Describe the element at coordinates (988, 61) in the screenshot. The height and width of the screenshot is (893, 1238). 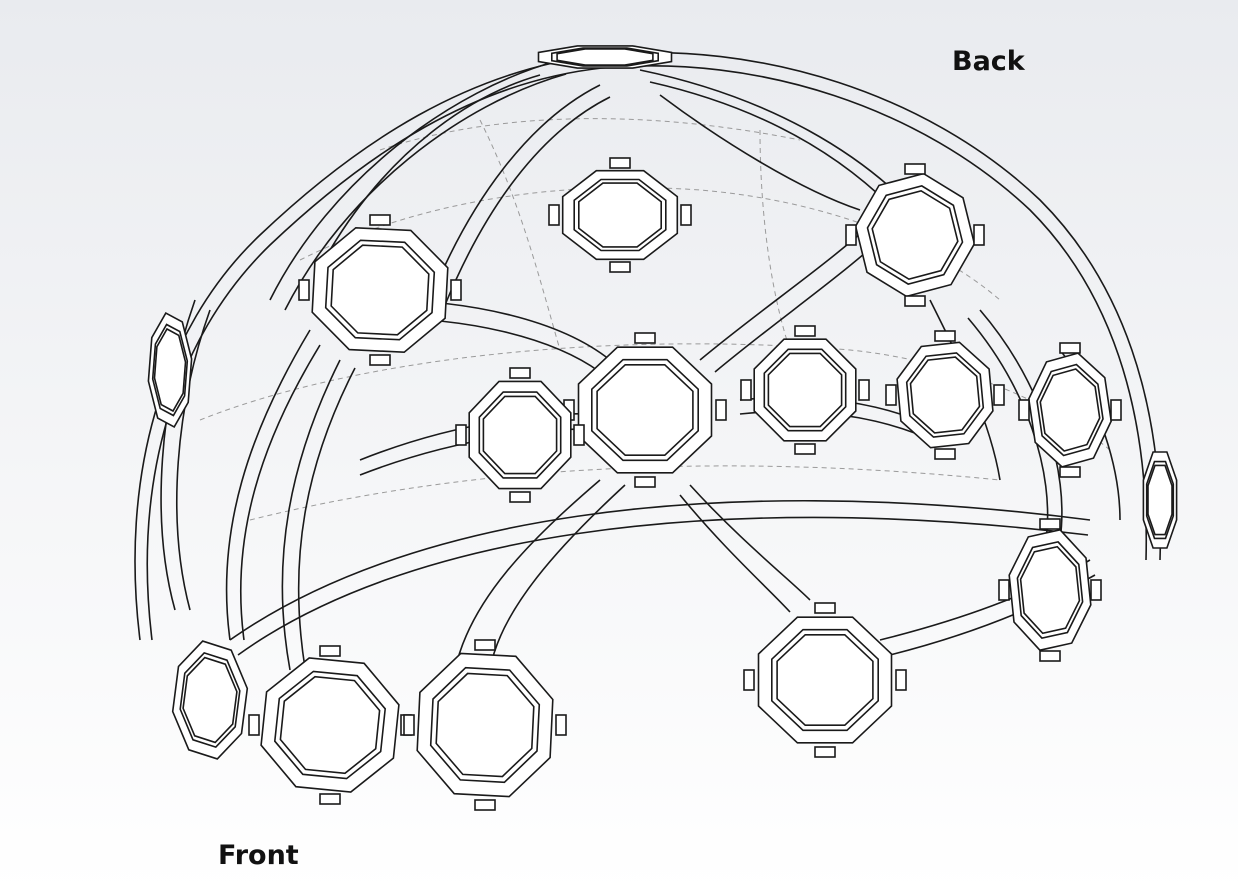
I see `back-label: Back` at that location.